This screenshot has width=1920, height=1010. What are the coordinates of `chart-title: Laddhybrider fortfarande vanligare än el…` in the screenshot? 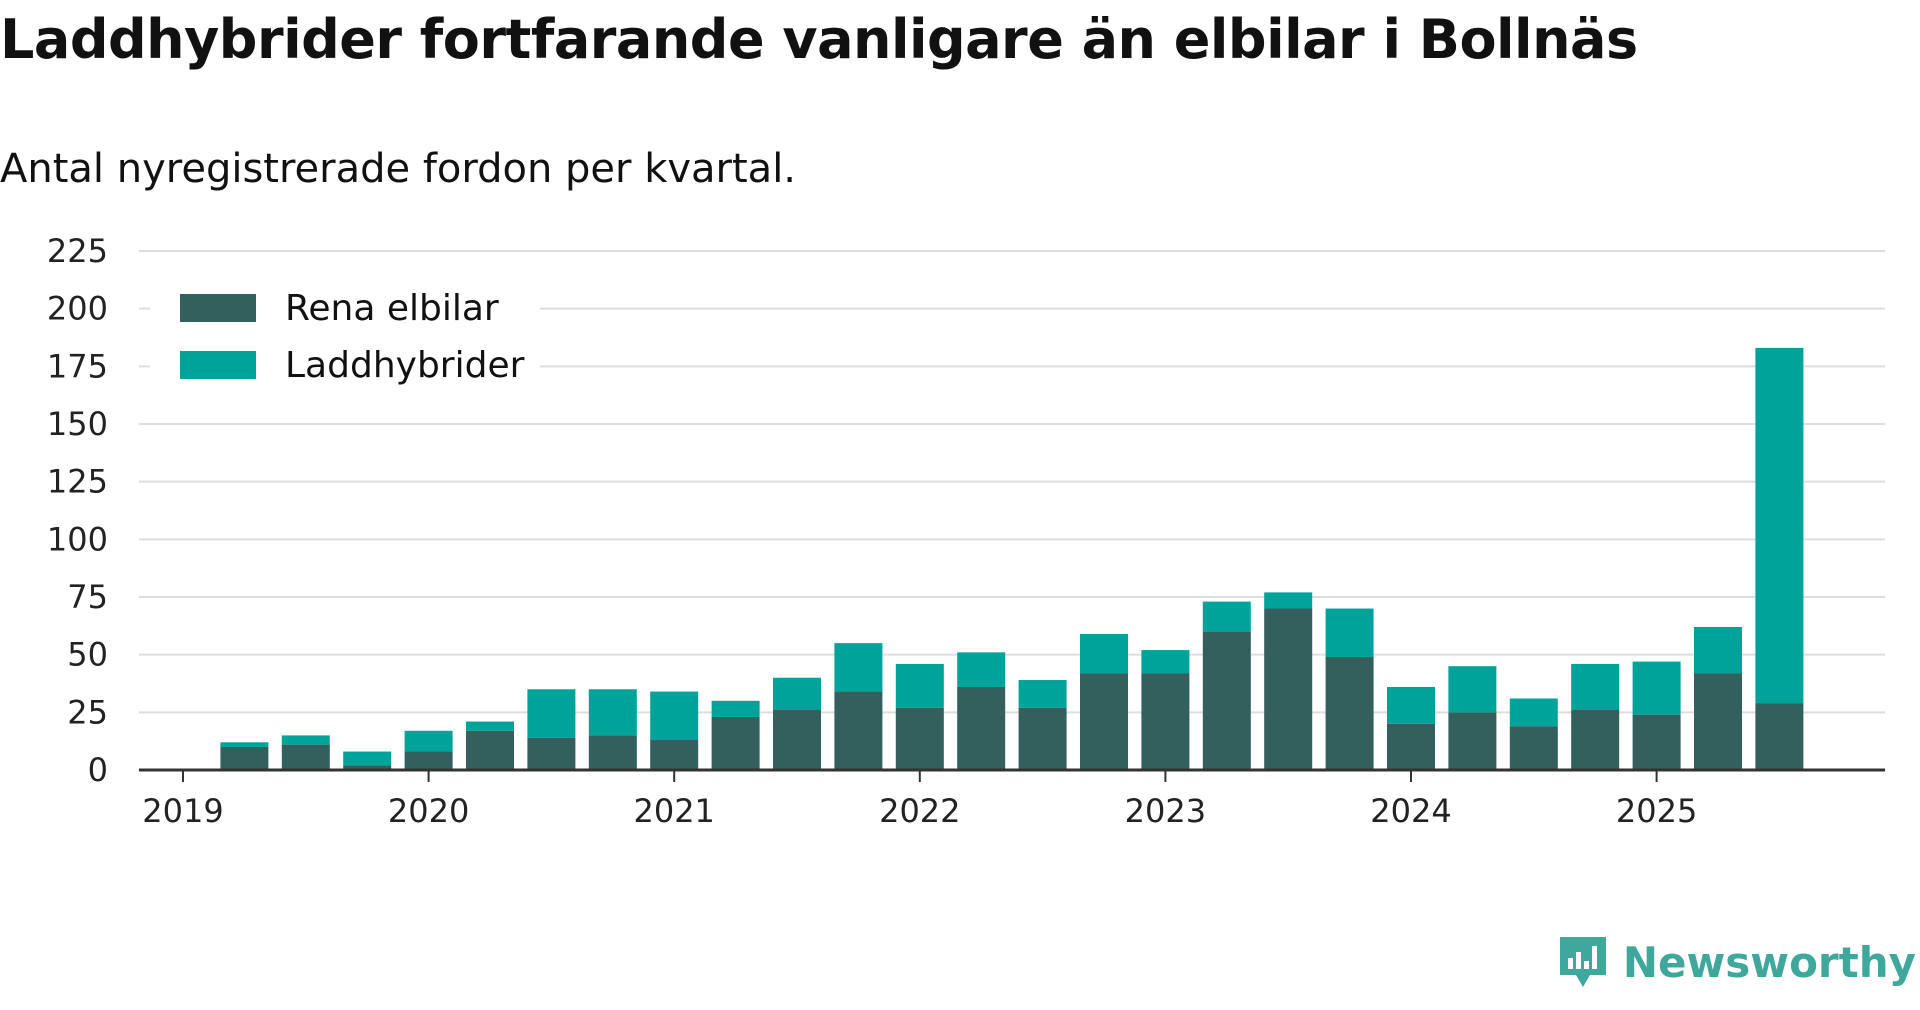 It's located at (819, 39).